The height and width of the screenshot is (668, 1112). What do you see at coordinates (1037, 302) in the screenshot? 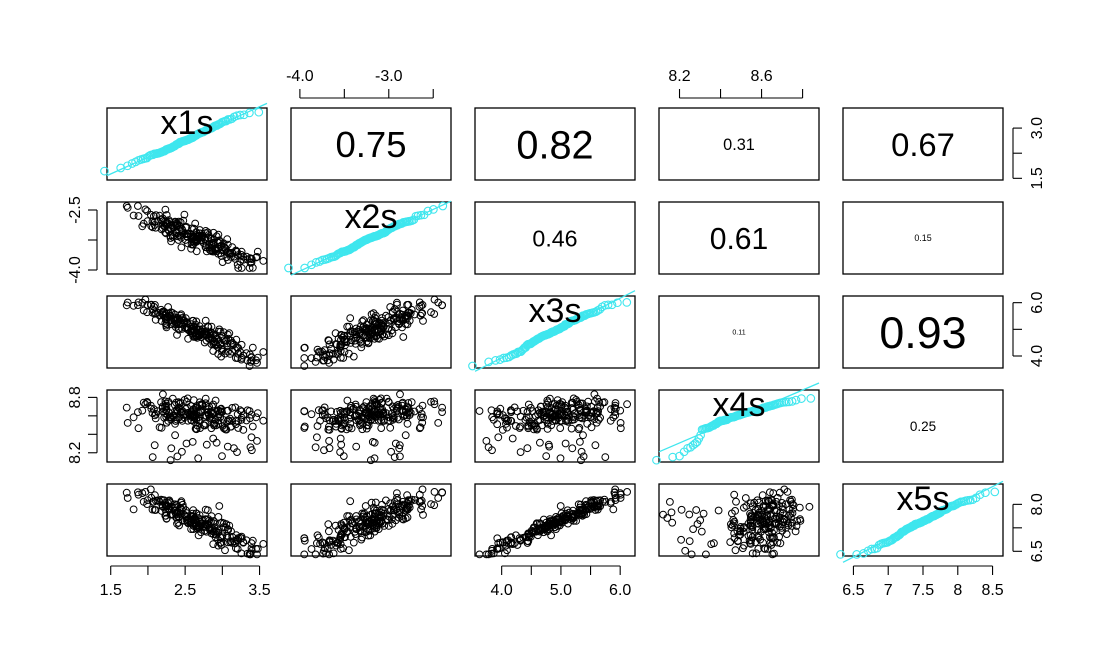
I see `right-tick-label: 6.0` at bounding box center [1037, 302].